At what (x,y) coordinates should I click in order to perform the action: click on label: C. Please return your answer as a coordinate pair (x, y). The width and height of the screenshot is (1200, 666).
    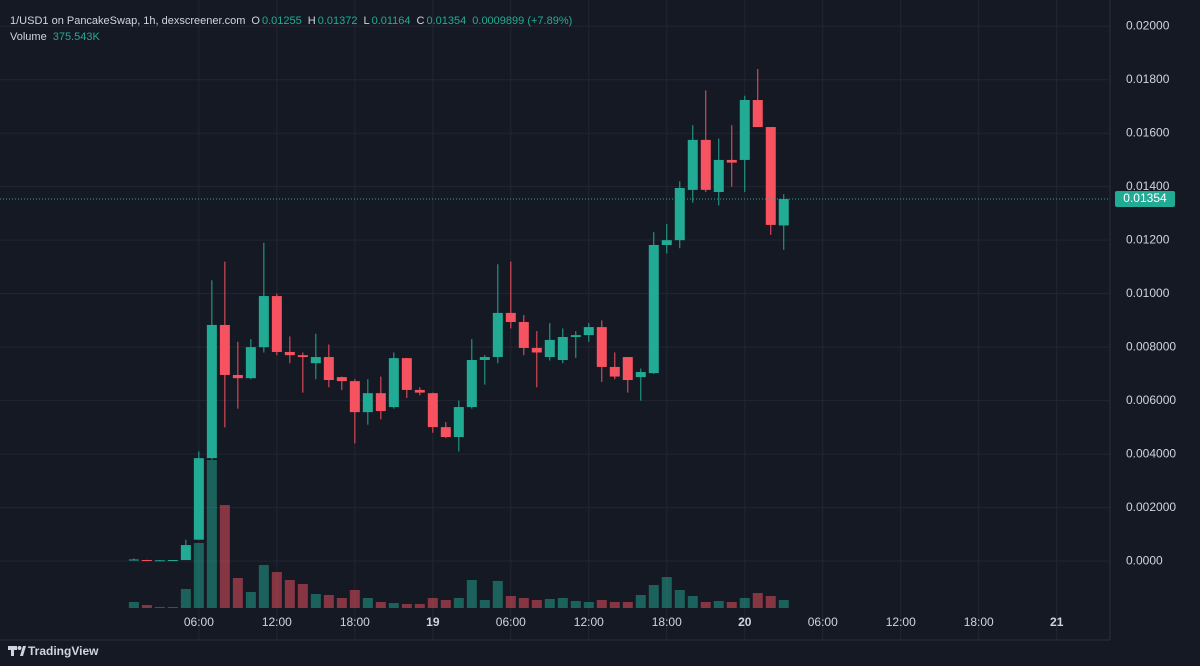
    Looking at the image, I should click on (421, 21).